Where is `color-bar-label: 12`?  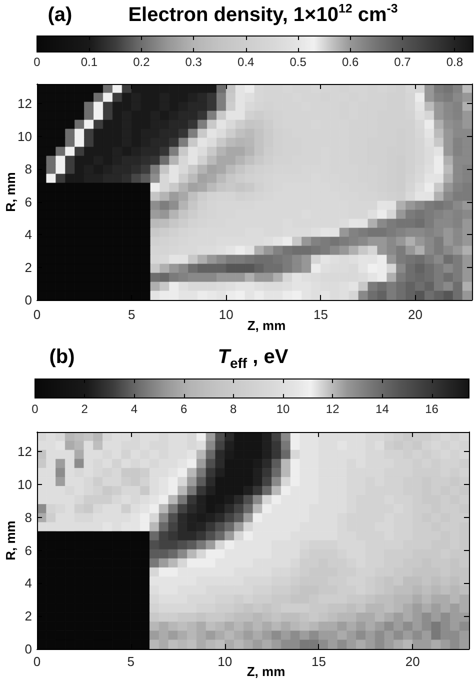
color-bar-label: 12 is located at coordinates (333, 409).